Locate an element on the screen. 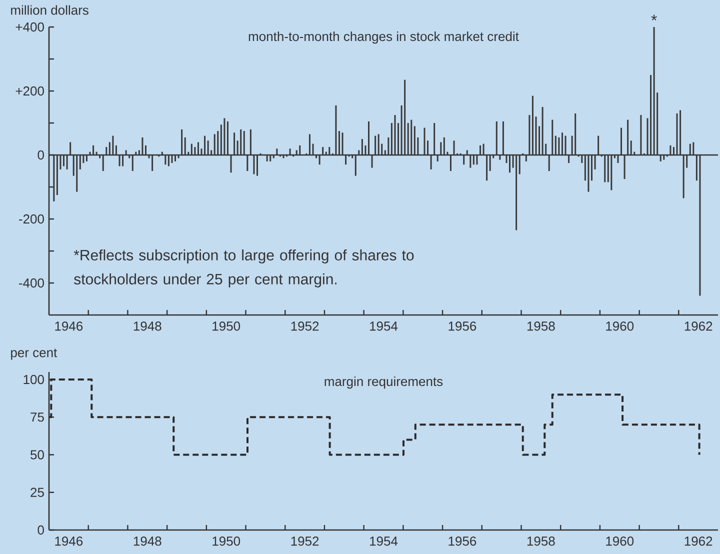 The height and width of the screenshot is (554, 720). y-tick-label: 50 is located at coordinates (37, 455).